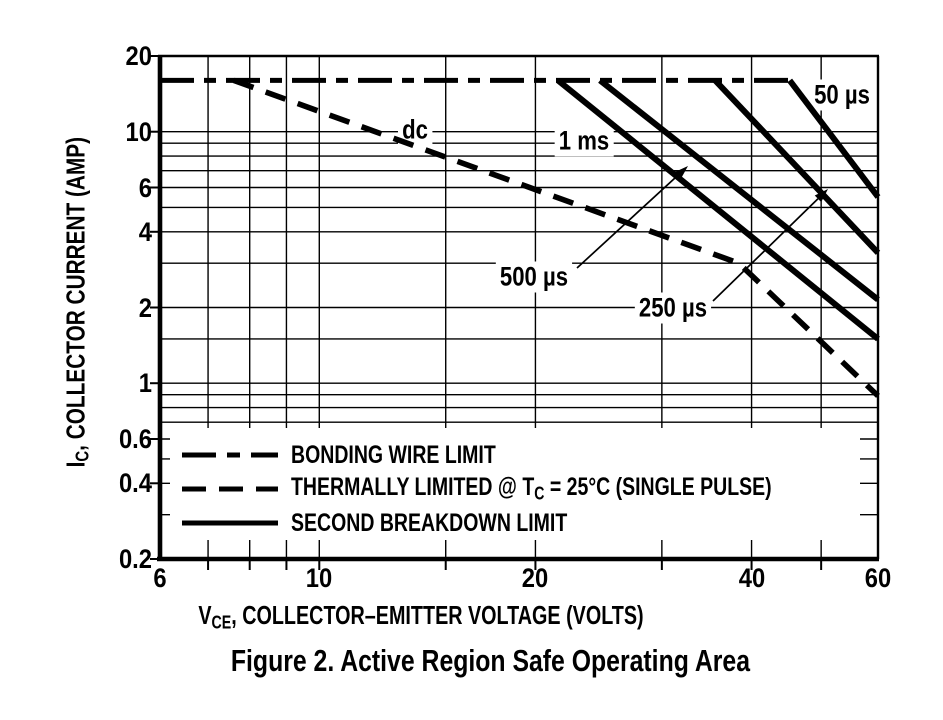  What do you see at coordinates (230, 489) in the screenshot?
I see `dashed-line-sample-icon` at bounding box center [230, 489].